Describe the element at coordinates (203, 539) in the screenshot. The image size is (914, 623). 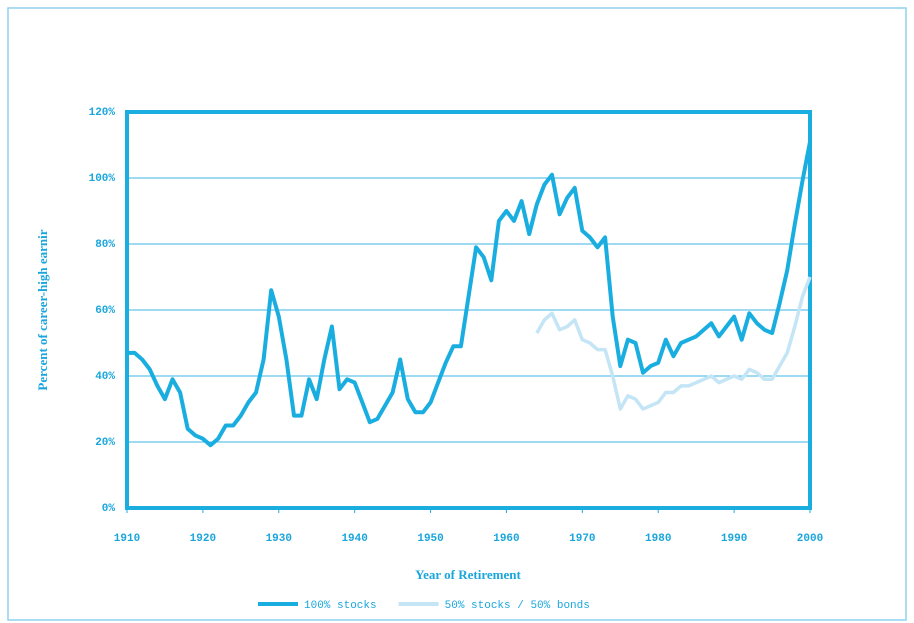
I see `x-tick-label: 1920` at that location.